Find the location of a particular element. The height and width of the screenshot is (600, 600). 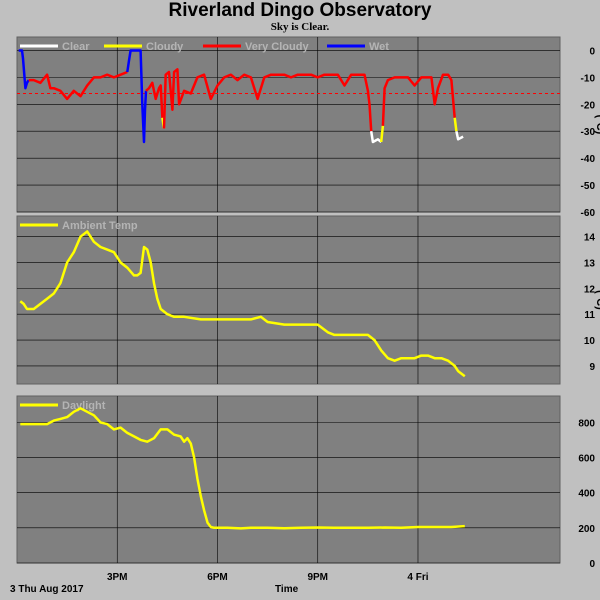

y-tick-label: 9 is located at coordinates (592, 367).